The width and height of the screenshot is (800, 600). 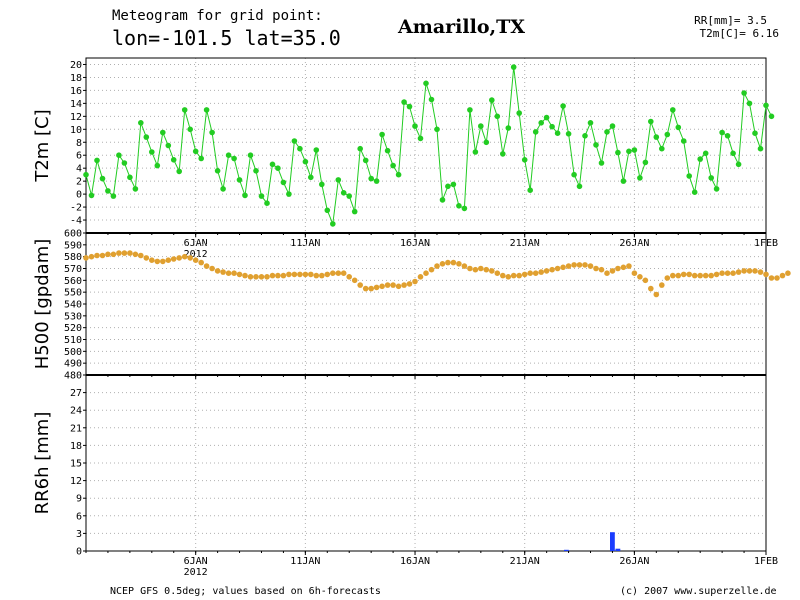 What do you see at coordinates (73, 305) in the screenshot?
I see `y-tick-label: 540` at bounding box center [73, 305].